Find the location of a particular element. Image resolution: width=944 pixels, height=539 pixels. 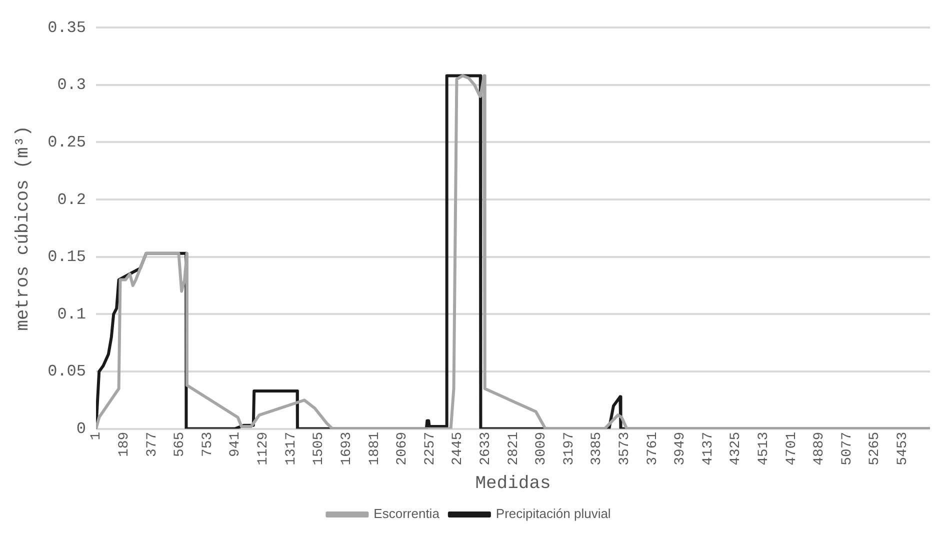

x-tick-label: 2445 is located at coordinates (458, 449).